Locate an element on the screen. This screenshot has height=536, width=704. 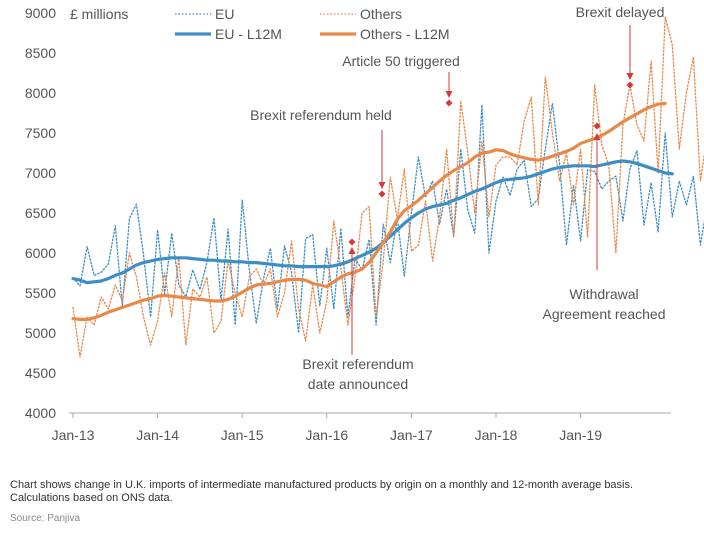
annotation-label: Brexit delayed is located at coordinates (620, 12).